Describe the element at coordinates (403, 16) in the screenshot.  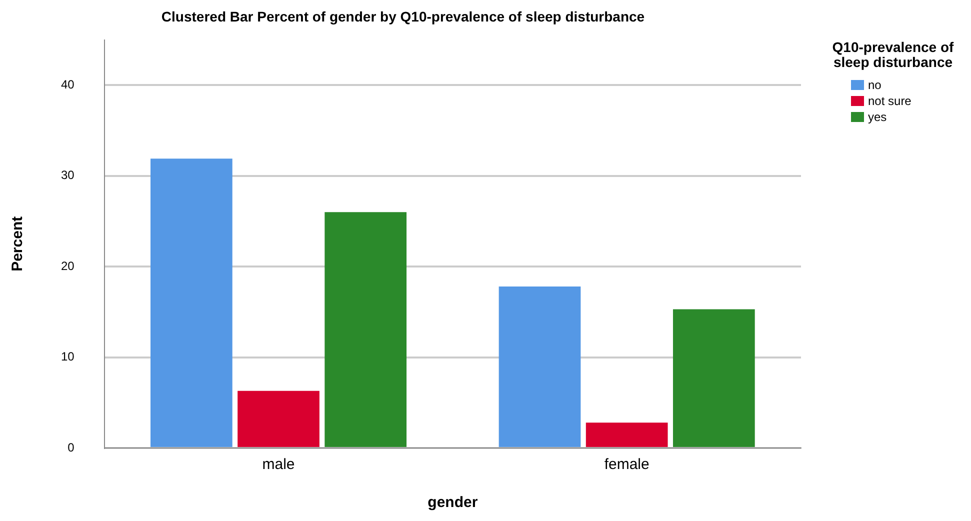
I see `chart-title: Clustered Bar Percent of gender by Q10-prevalence of sleep disturbance` at that location.